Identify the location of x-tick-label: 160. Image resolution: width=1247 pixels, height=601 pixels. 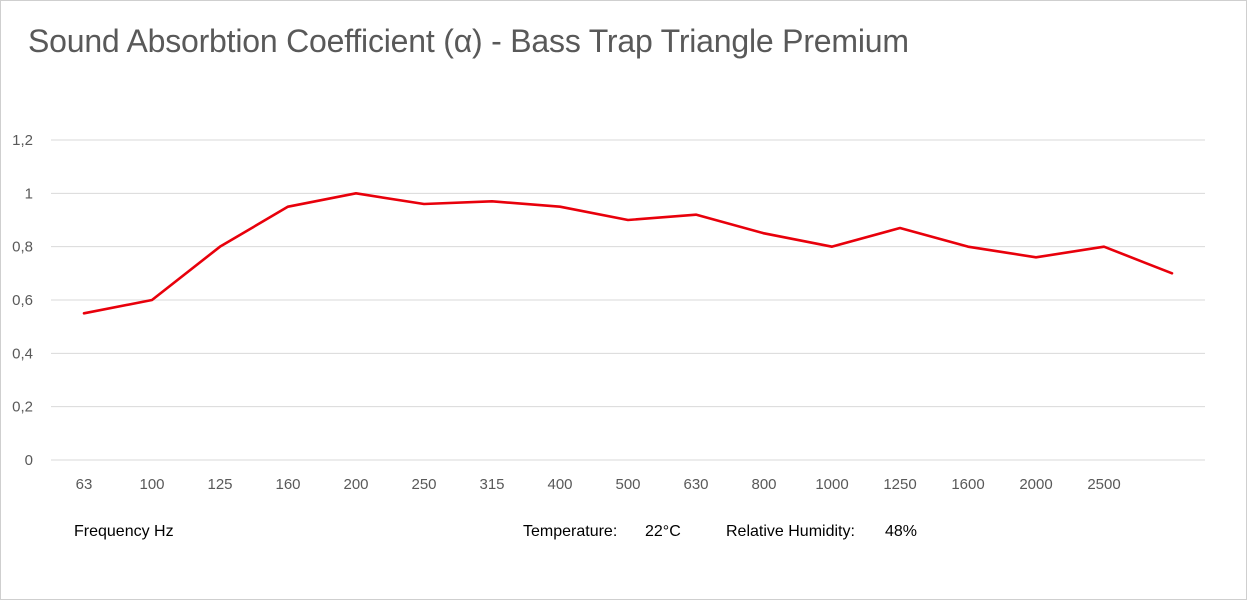
(287, 484).